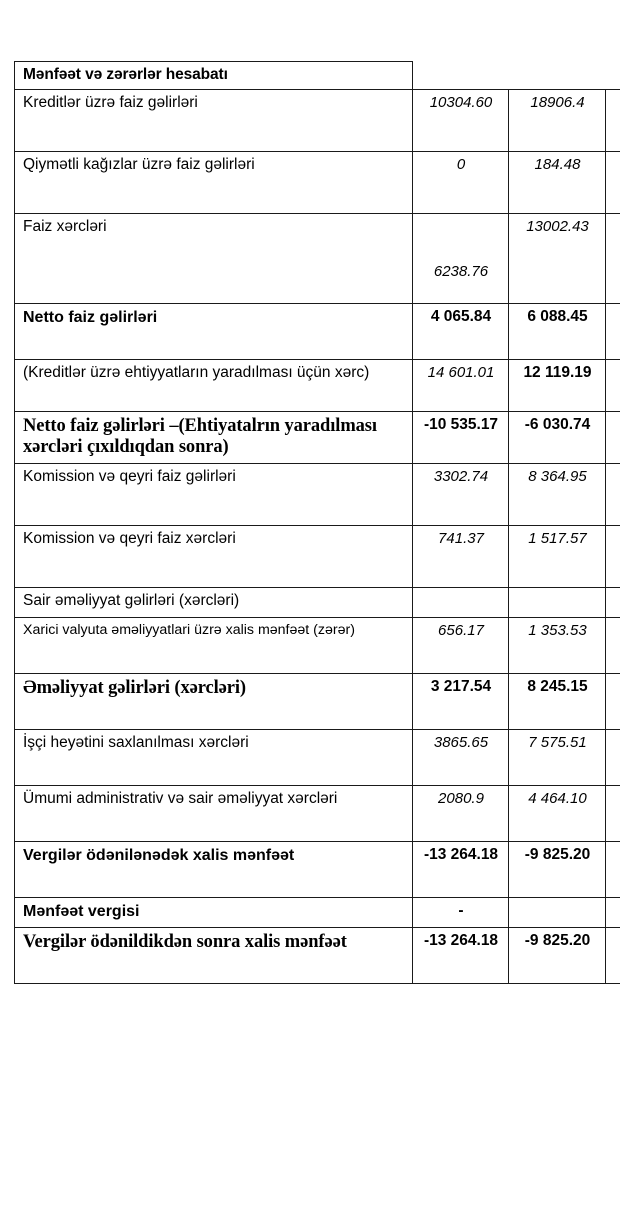 The image size is (620, 1205). I want to click on report-title: Mənfəət və zərərlər hesabatı, so click(213, 75).